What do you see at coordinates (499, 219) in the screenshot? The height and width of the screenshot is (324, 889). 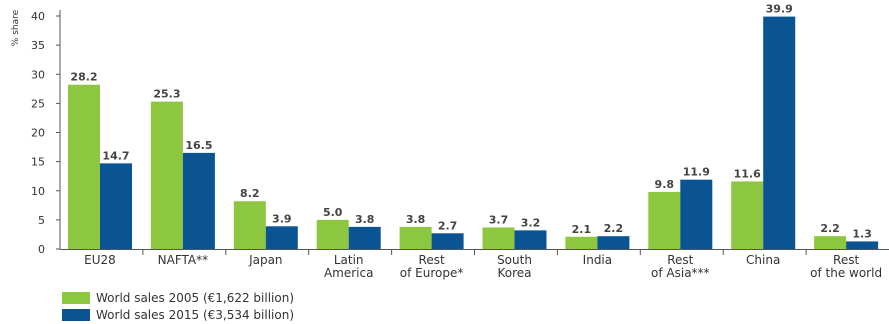 I see `data-label: 3.7` at bounding box center [499, 219].